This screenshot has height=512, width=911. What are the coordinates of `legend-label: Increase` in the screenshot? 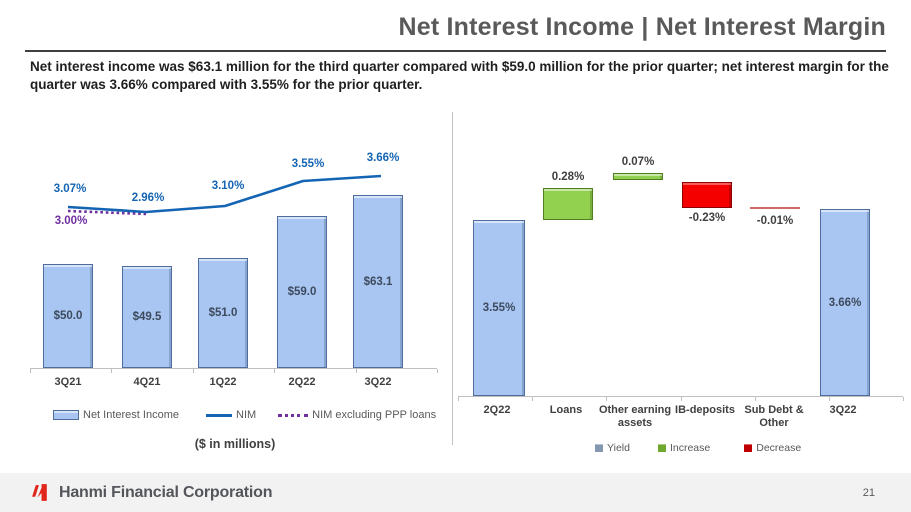 It's located at (690, 448).